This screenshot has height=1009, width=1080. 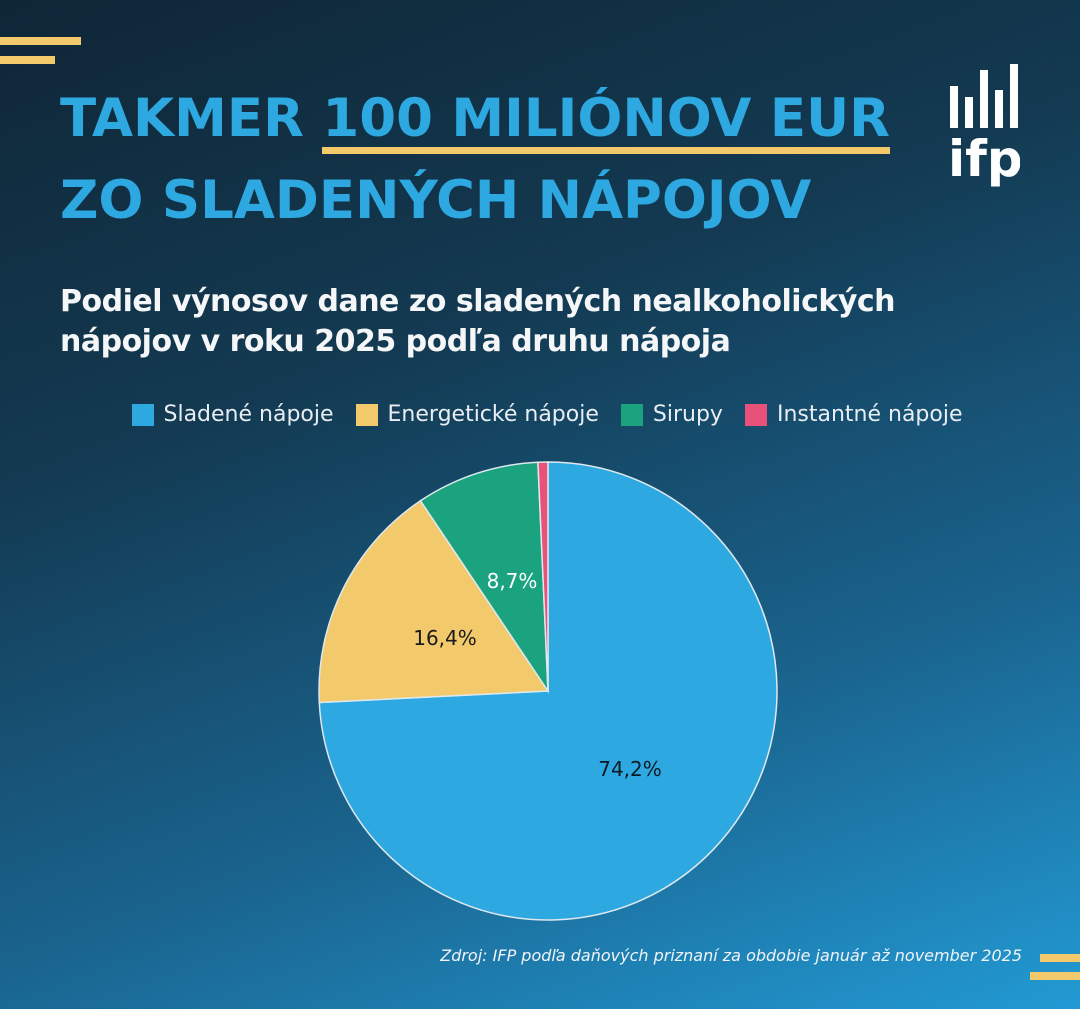 What do you see at coordinates (248, 414) in the screenshot?
I see `legend-label: Sladené nápoje` at bounding box center [248, 414].